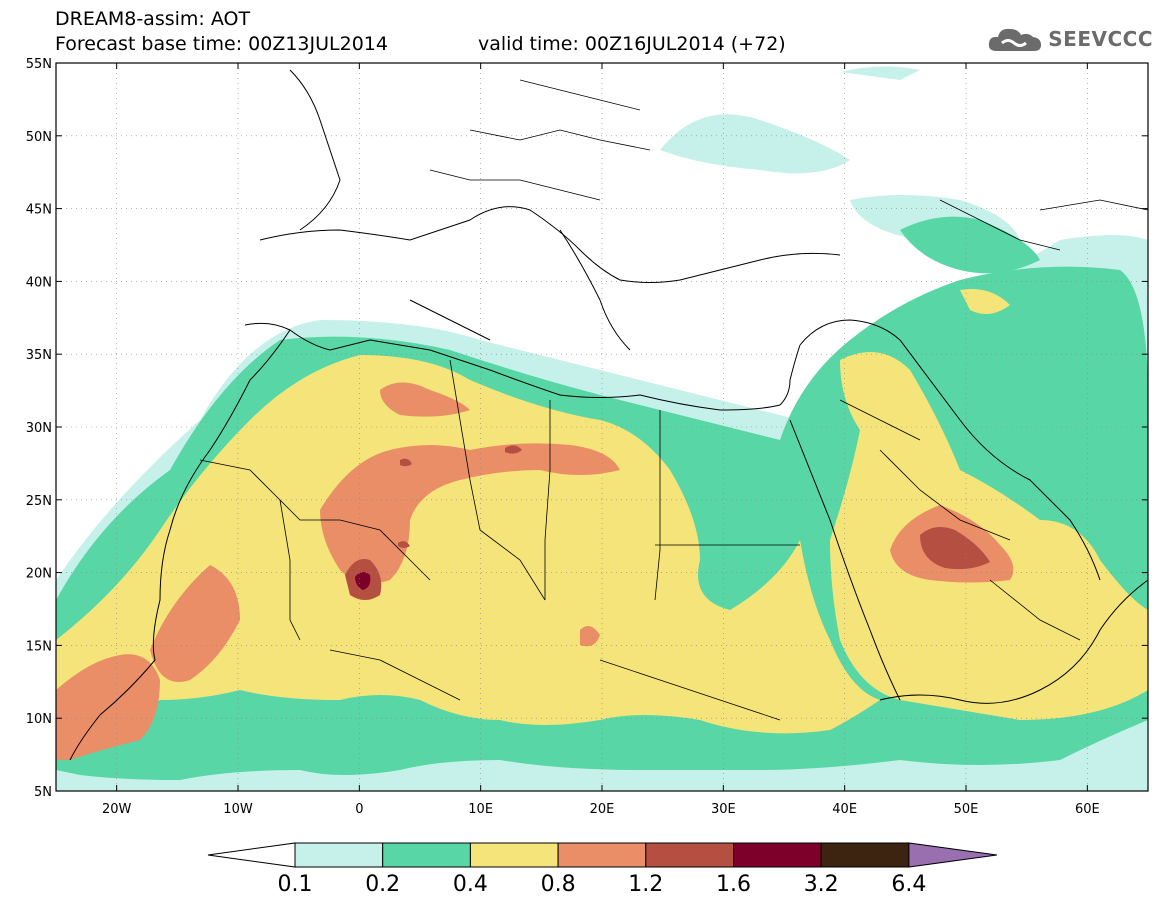 This screenshot has height=905, width=1165. What do you see at coordinates (733, 884) in the screenshot?
I see `colorbar-label: 1.6` at bounding box center [733, 884].